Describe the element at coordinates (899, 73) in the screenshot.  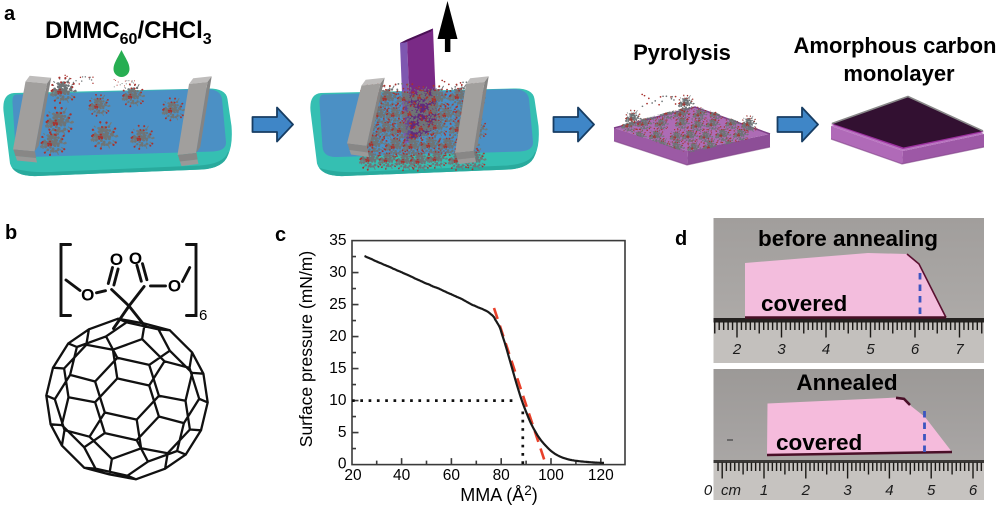
I see `svg-text: monolayer` at that location.